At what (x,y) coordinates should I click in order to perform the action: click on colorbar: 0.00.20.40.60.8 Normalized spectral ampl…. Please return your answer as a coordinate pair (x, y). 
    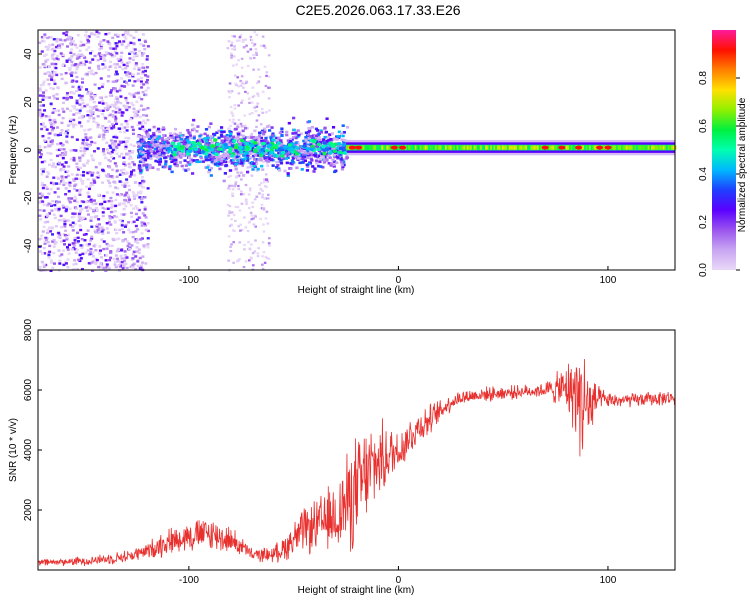
    Looking at the image, I should click on (723, 153).